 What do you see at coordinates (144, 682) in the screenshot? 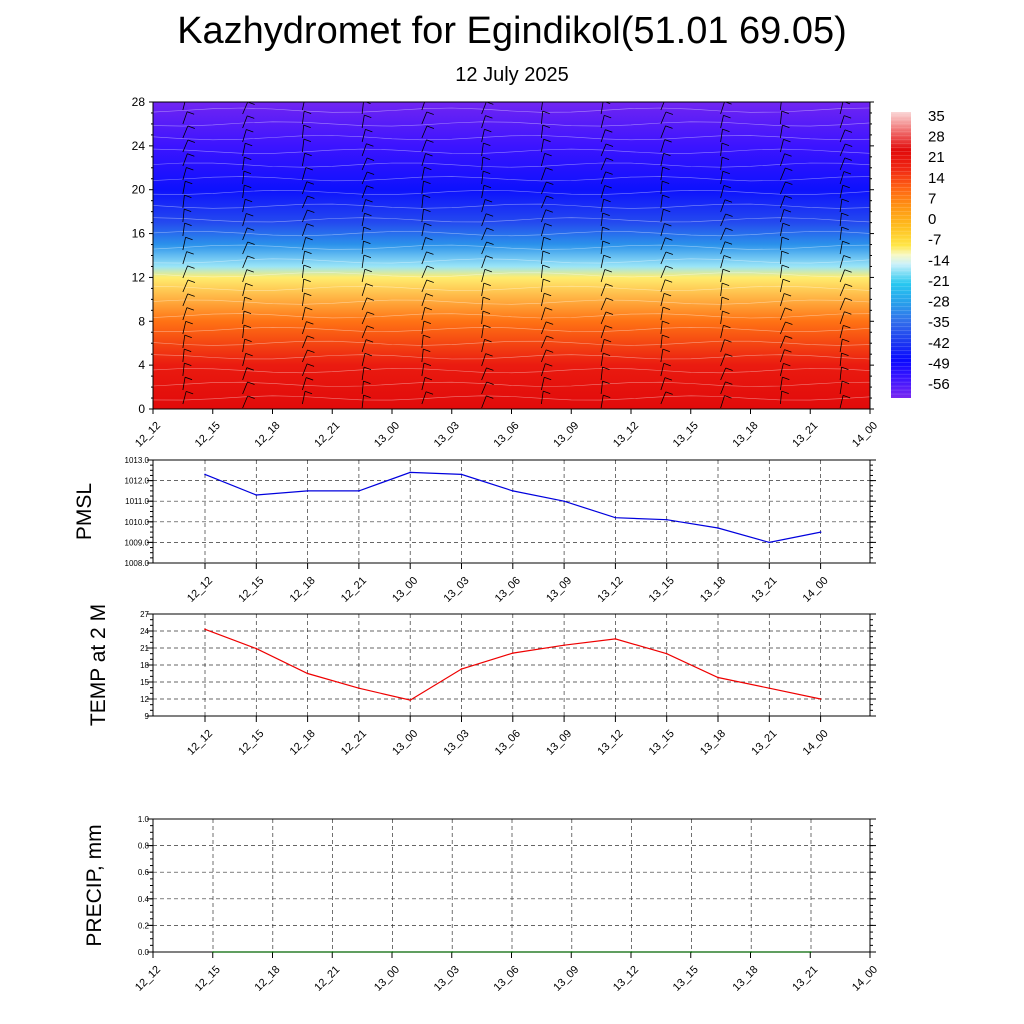
I see `y-tick-label: 15` at bounding box center [144, 682].